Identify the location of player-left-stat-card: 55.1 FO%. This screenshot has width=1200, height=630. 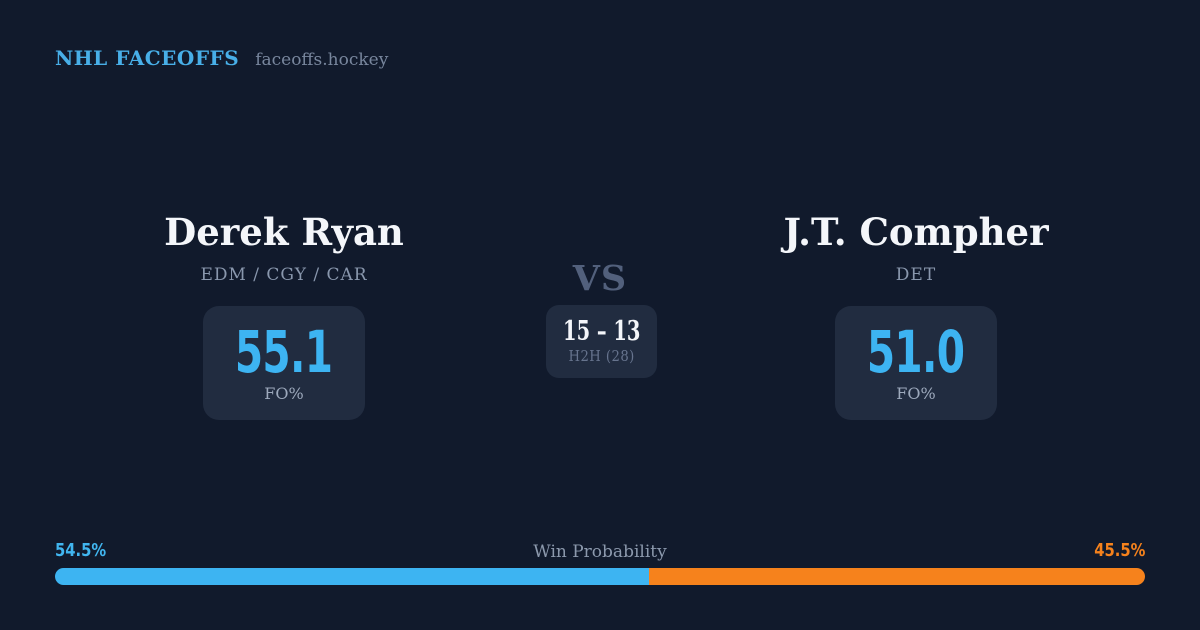
(284, 362).